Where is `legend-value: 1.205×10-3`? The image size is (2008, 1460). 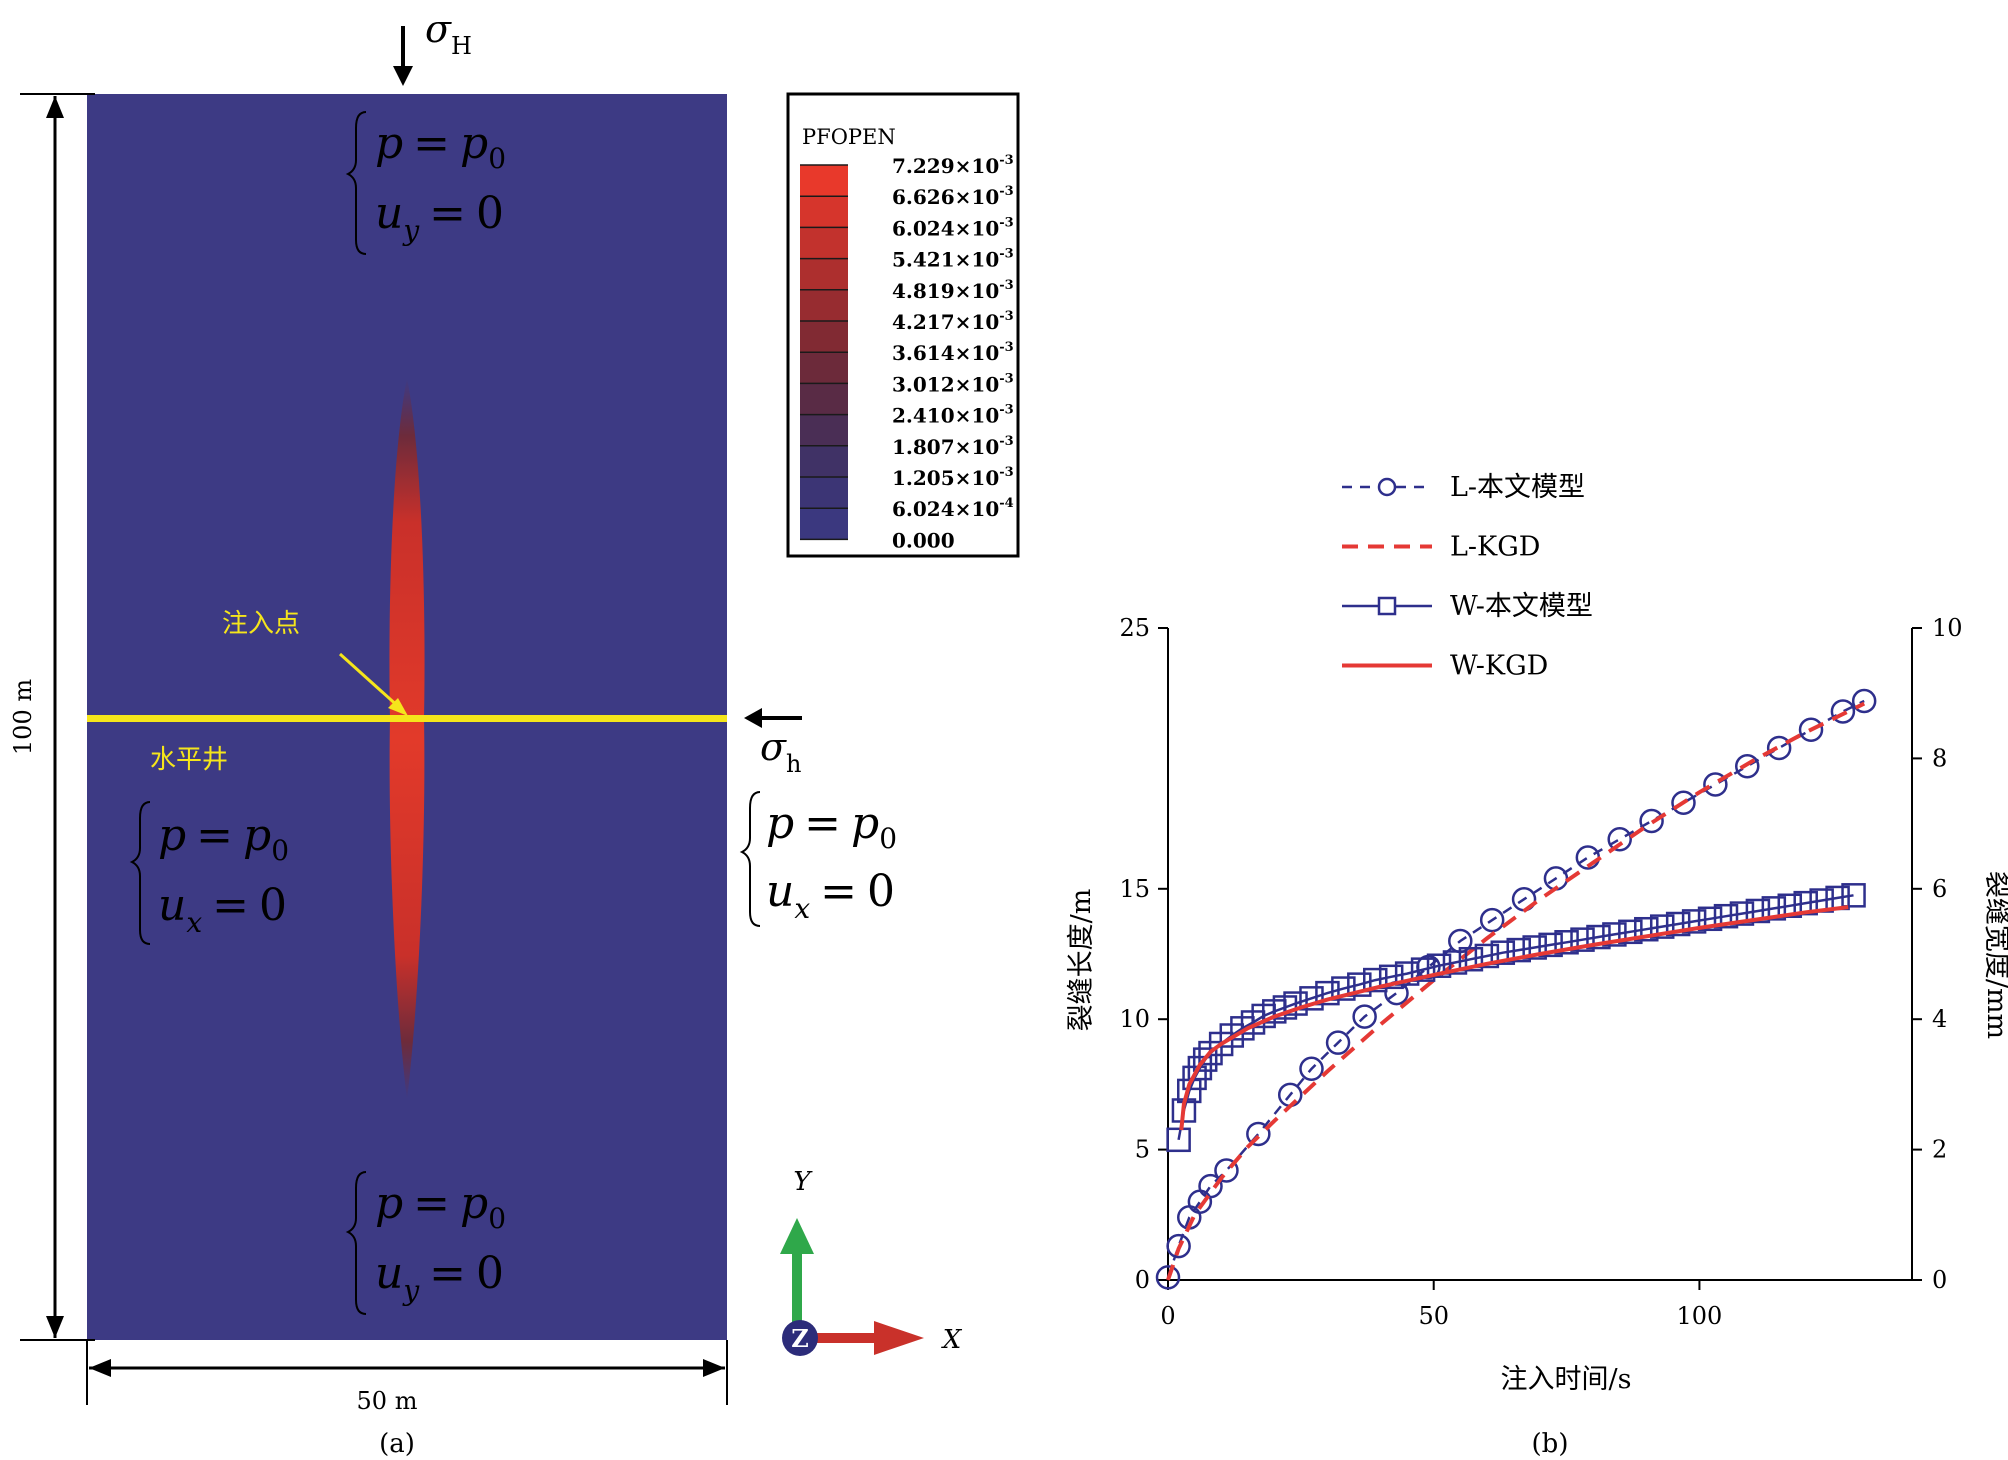 legend-value: 1.205×10-3 is located at coordinates (953, 477).